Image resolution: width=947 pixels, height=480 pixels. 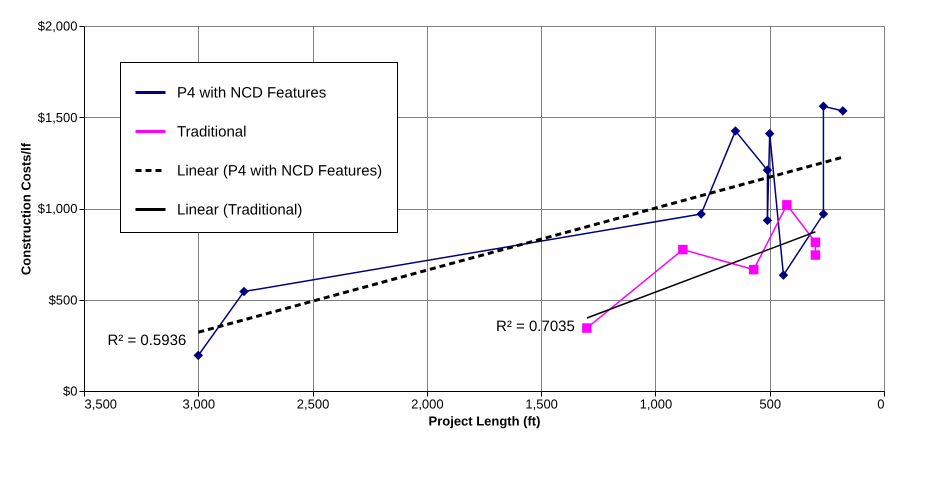 What do you see at coordinates (58, 117) in the screenshot?
I see `y-tick-label: $1,500` at bounding box center [58, 117].